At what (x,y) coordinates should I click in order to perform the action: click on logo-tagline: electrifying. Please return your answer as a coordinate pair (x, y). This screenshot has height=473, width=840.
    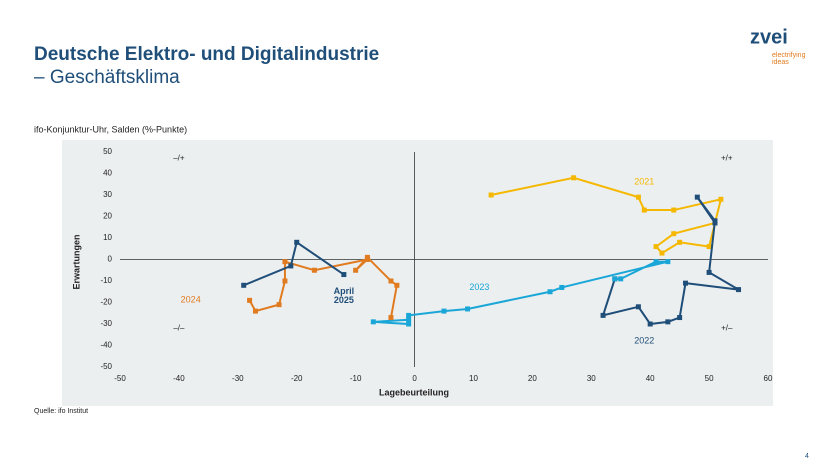
    Looking at the image, I should click on (789, 55).